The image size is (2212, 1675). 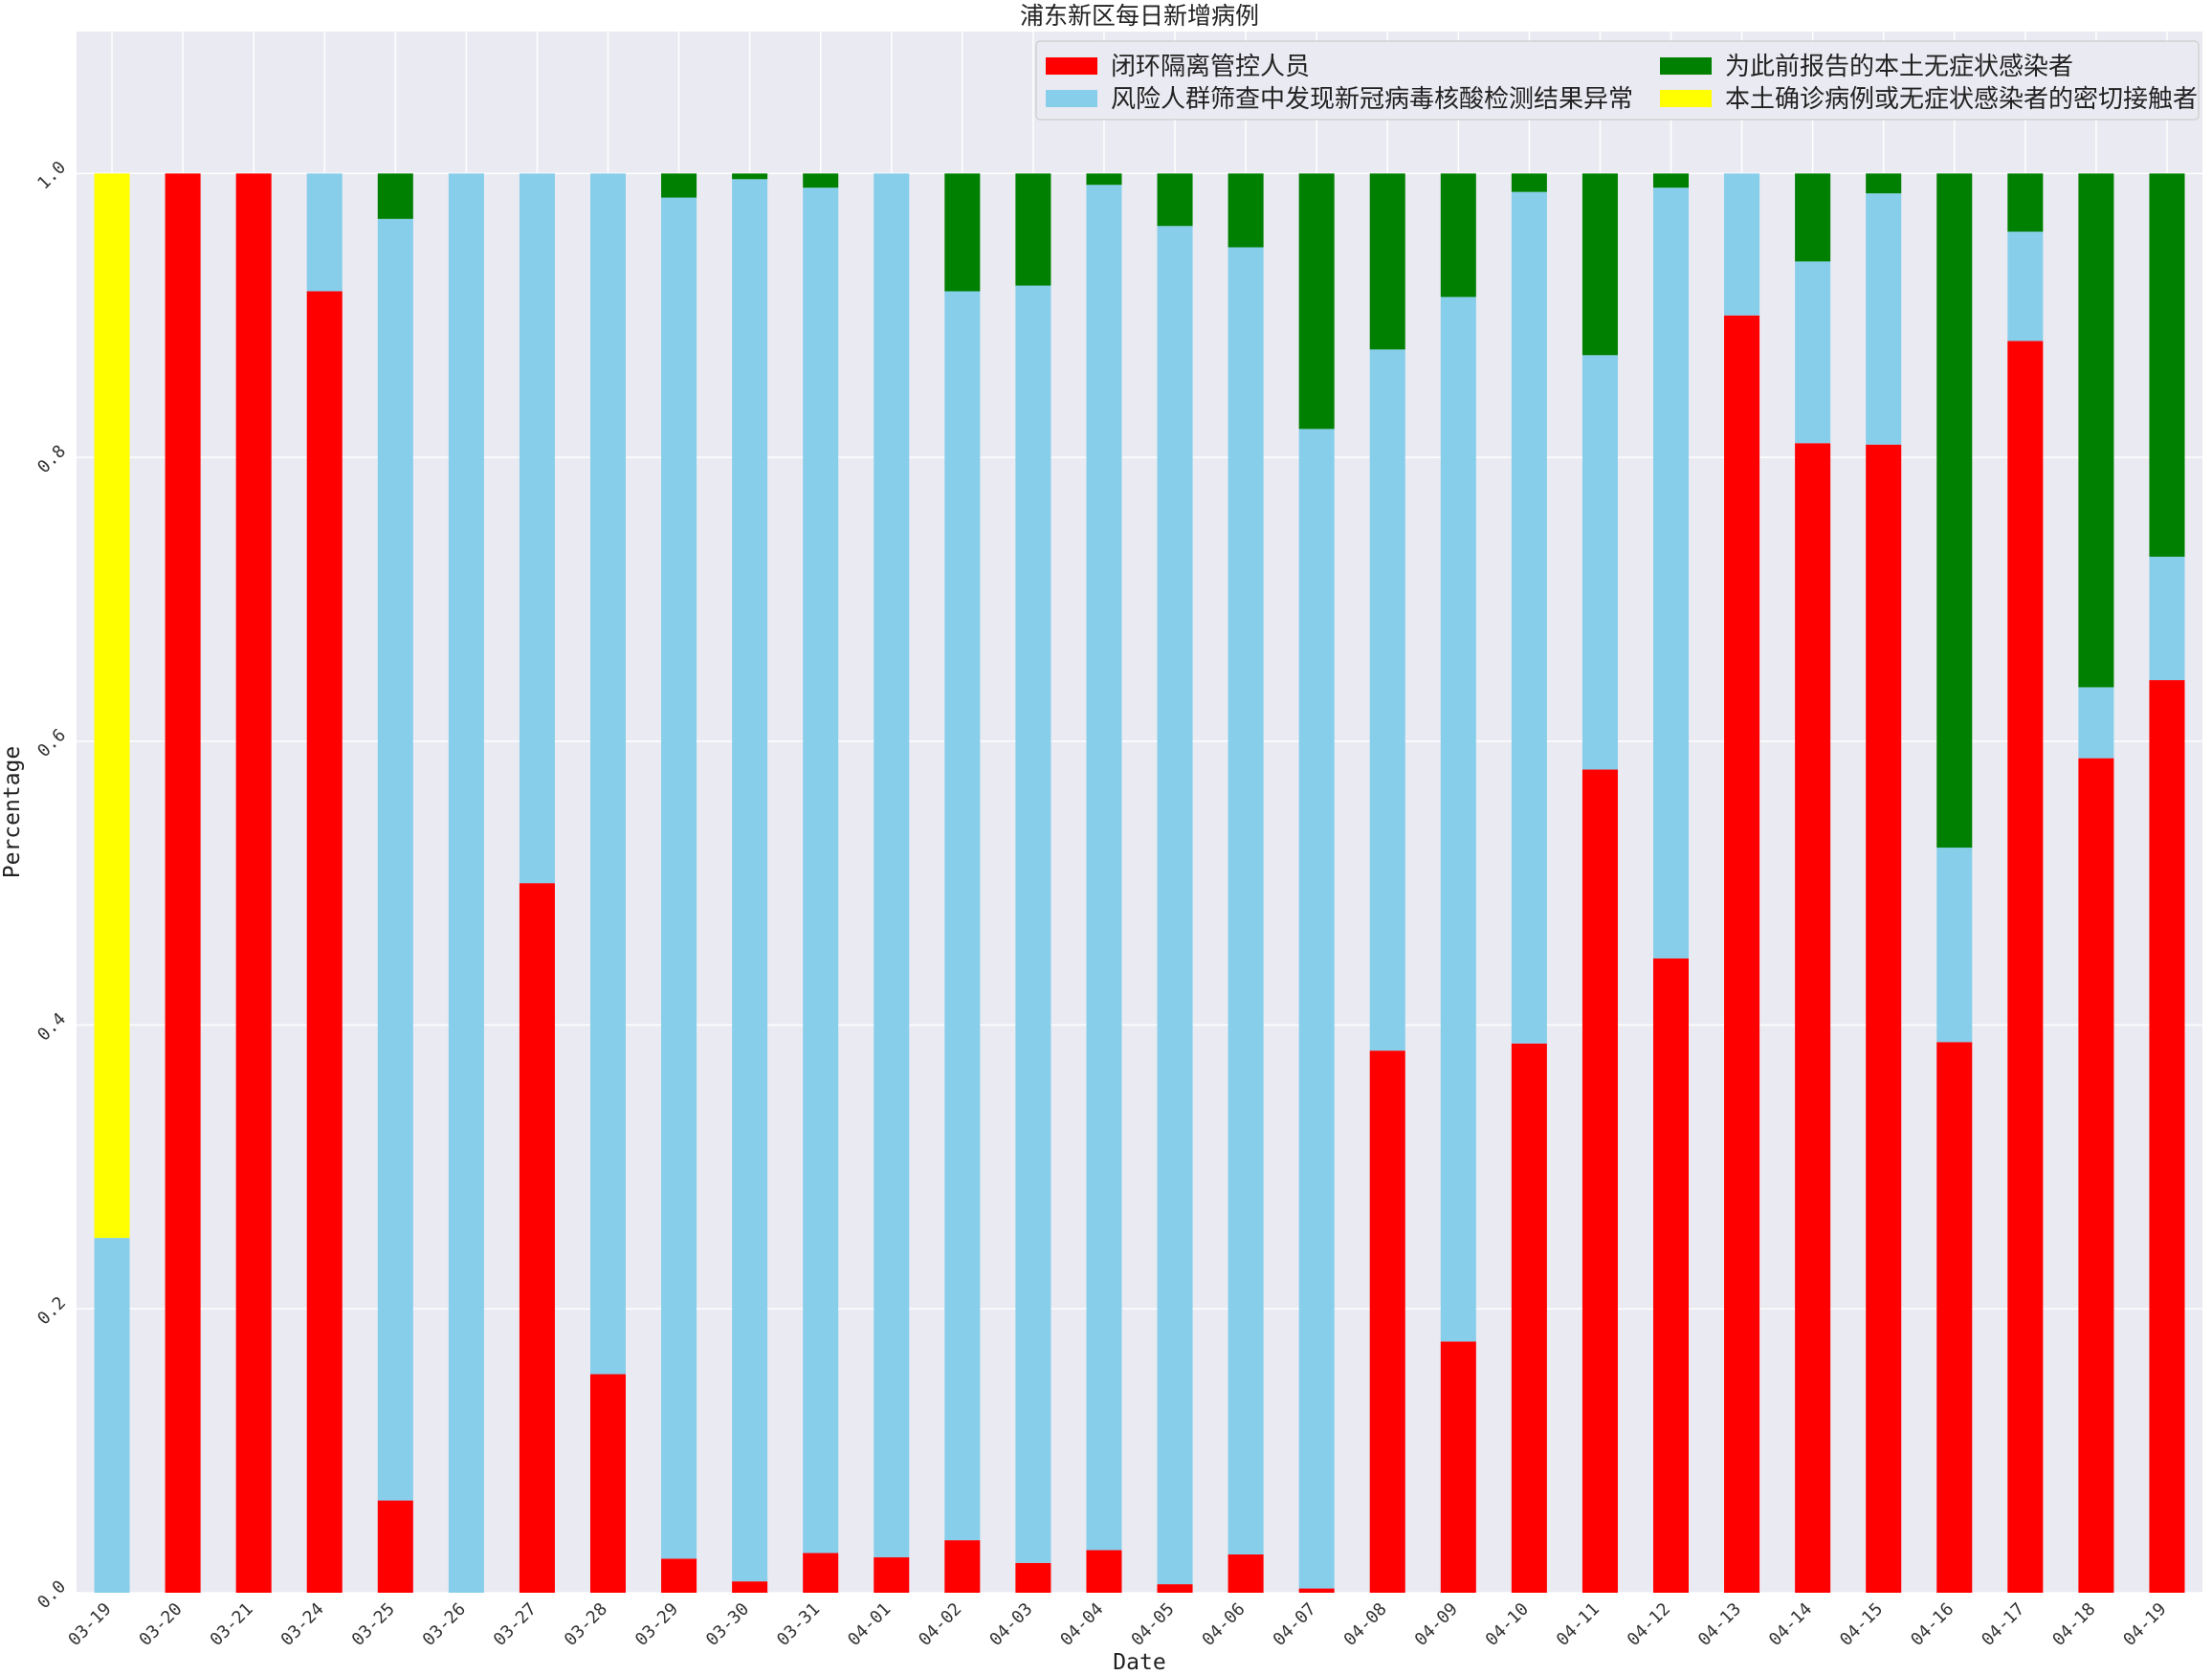 What do you see at coordinates (727, 1624) in the screenshot?
I see `x-tick-label: 03-30` at bounding box center [727, 1624].